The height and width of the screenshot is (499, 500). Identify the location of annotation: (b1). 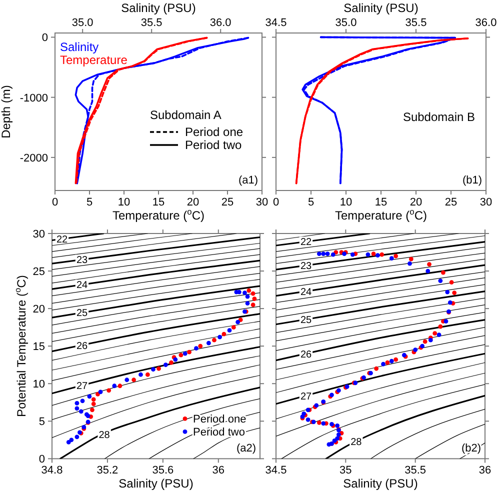
(472, 180).